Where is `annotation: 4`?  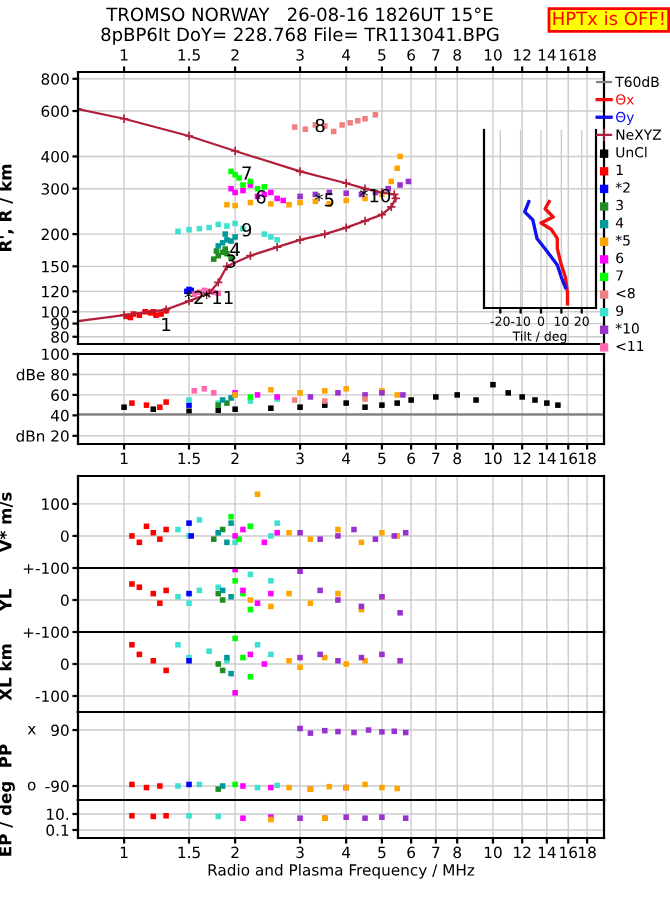
annotation: 4 is located at coordinates (235, 249).